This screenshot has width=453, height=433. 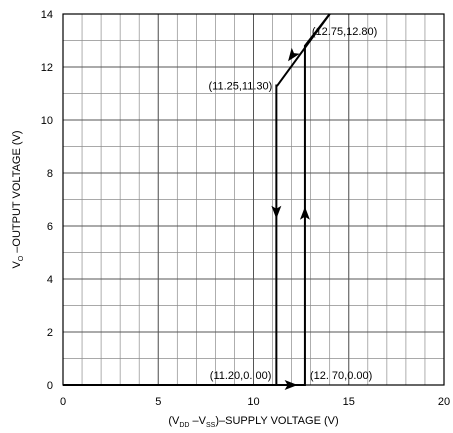 What do you see at coordinates (63, 402) in the screenshot?
I see `x-tick-label: 0` at bounding box center [63, 402].